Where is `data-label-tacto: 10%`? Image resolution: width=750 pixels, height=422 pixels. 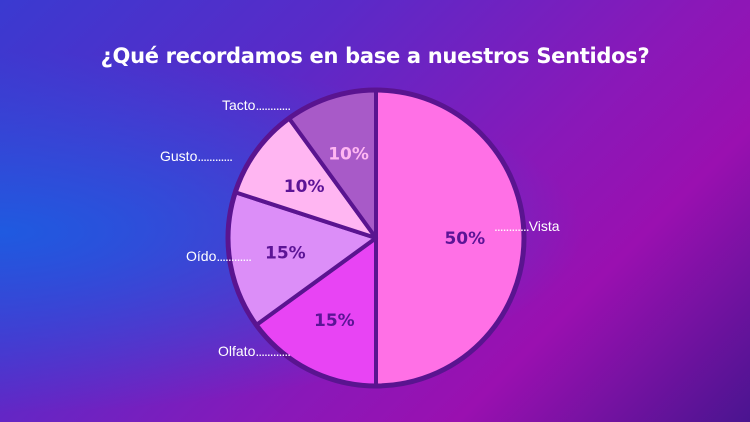
data-label-tacto: 10% is located at coordinates (348, 155).